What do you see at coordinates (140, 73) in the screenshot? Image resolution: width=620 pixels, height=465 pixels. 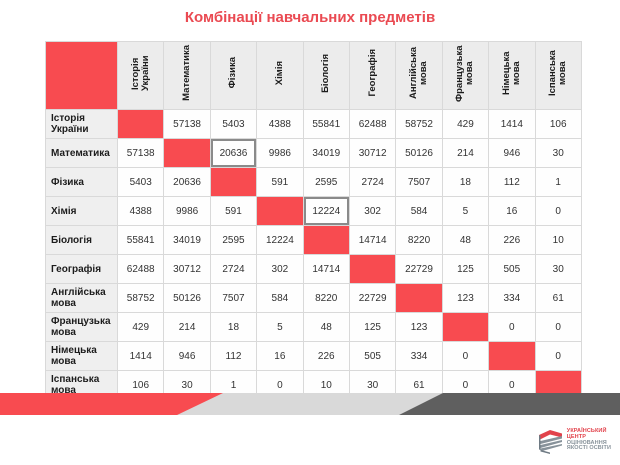 I see `column-header-label: Історія України` at bounding box center [140, 73].